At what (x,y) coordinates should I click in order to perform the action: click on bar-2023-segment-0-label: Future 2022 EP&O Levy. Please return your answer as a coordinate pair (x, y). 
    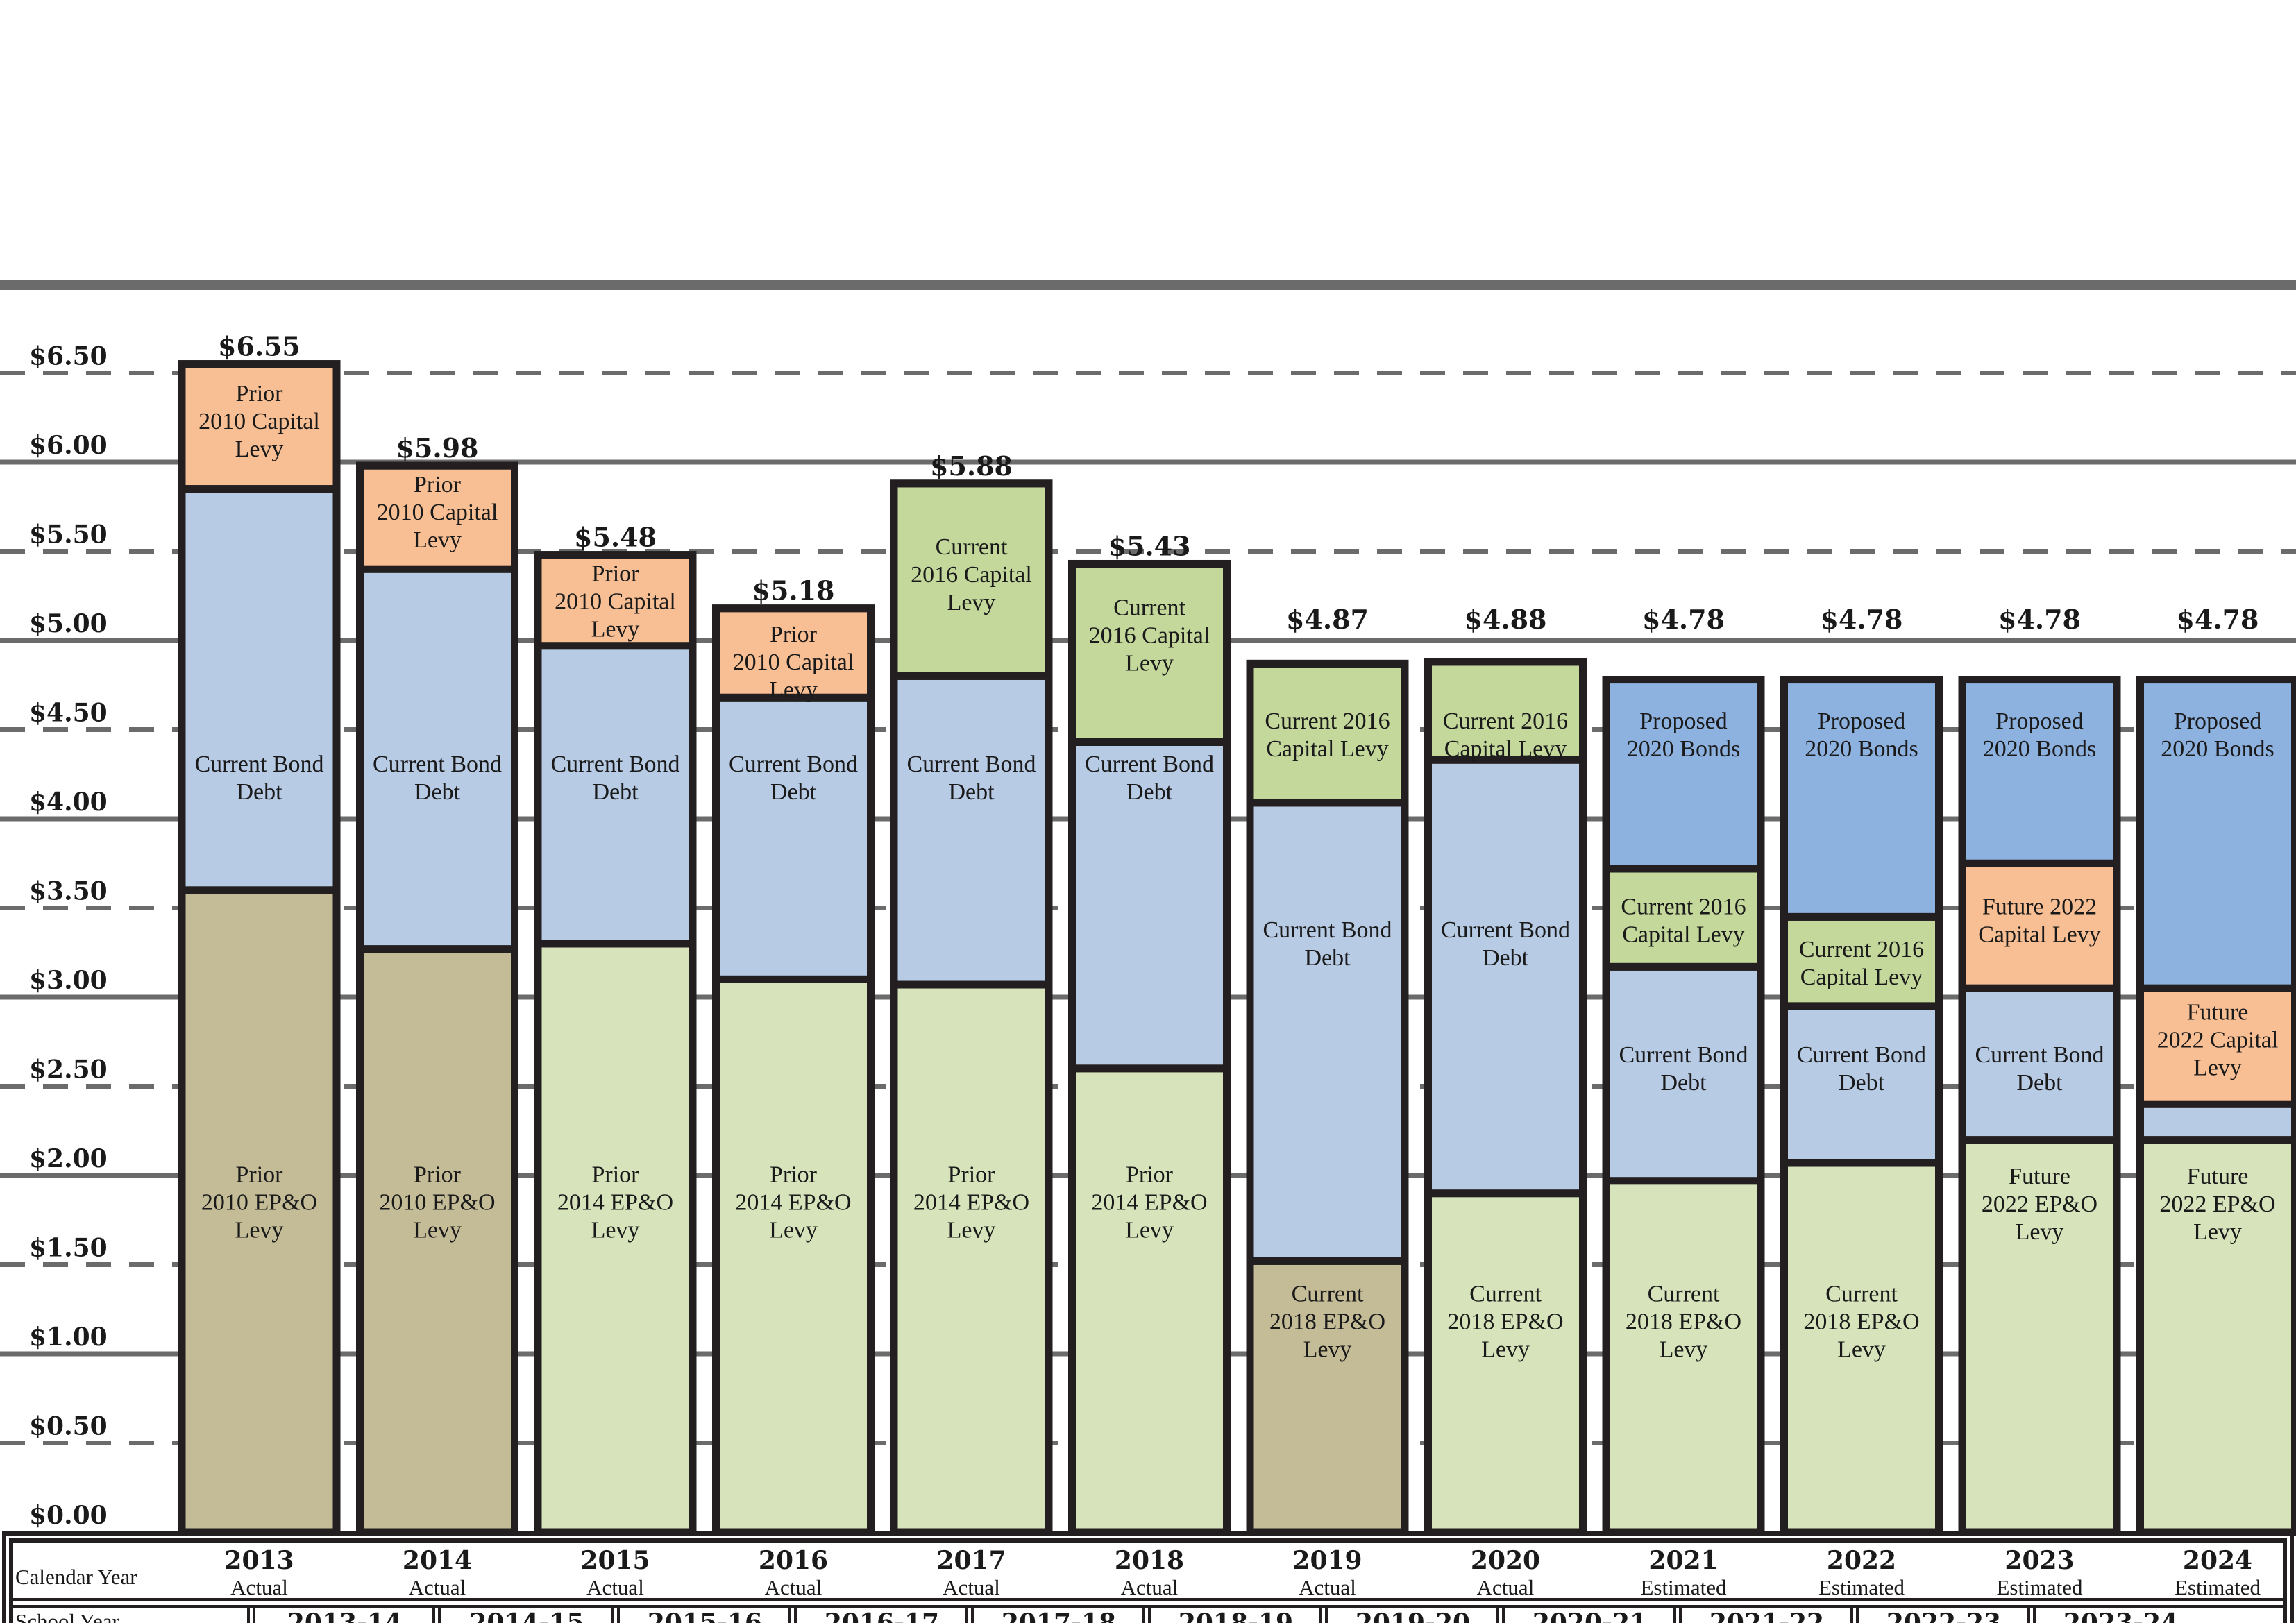
    Looking at the image, I should click on (2040, 1204).